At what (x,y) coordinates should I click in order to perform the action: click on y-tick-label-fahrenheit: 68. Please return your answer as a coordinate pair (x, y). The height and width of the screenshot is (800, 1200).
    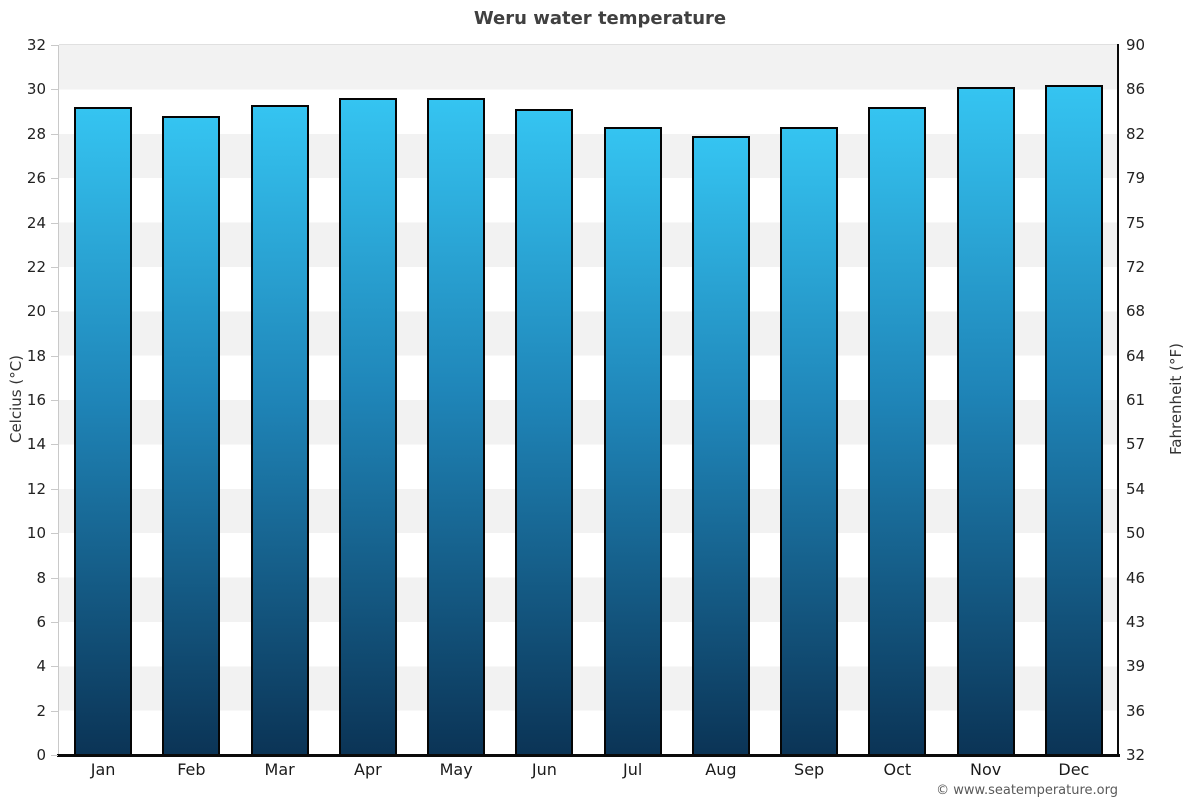
    Looking at the image, I should click on (1136, 311).